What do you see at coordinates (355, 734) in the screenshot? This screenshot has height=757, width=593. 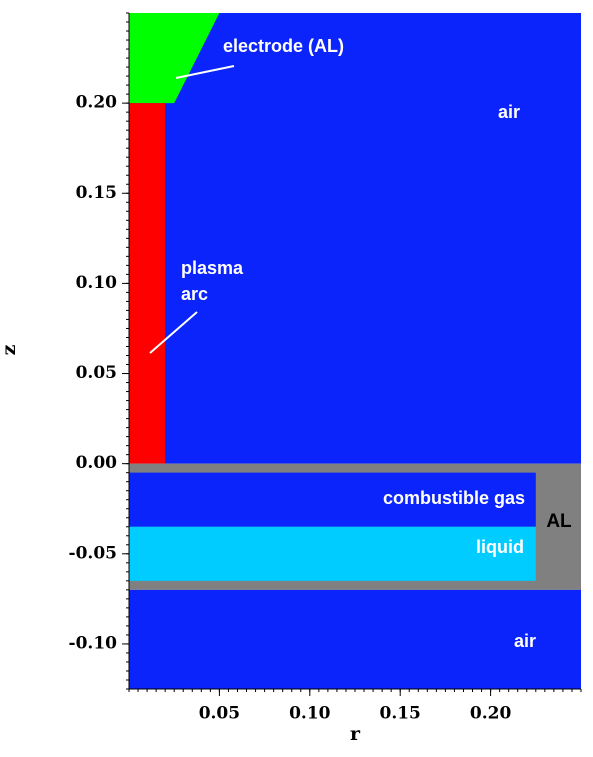 I see `x-axis-label: r` at bounding box center [355, 734].